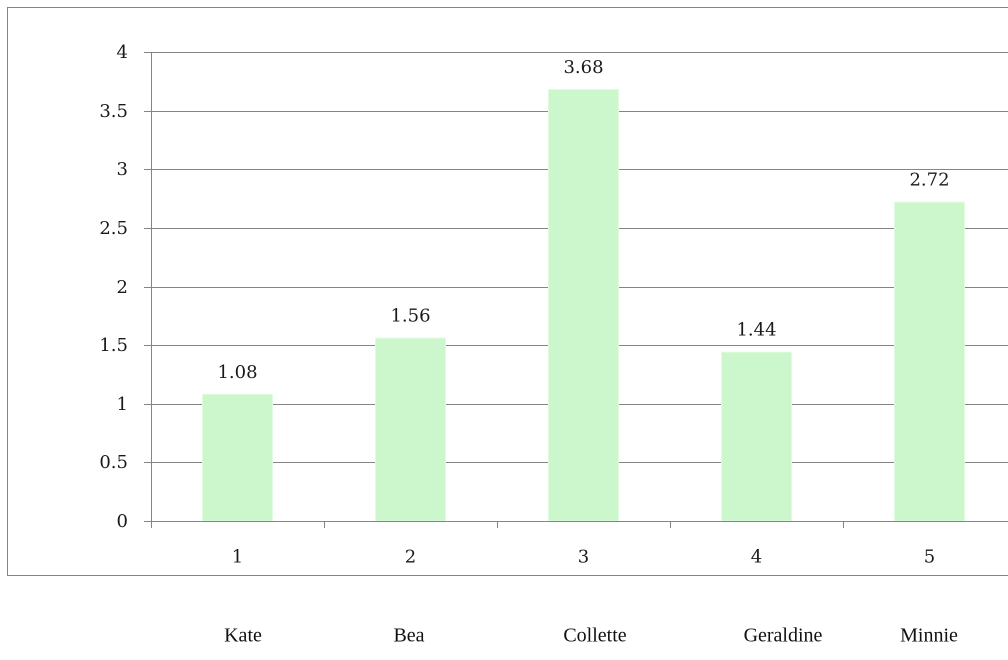 Image resolution: width=1008 pixels, height=660 pixels. Describe the element at coordinates (113, 345) in the screenshot. I see `y-tick-label: 1.5` at that location.